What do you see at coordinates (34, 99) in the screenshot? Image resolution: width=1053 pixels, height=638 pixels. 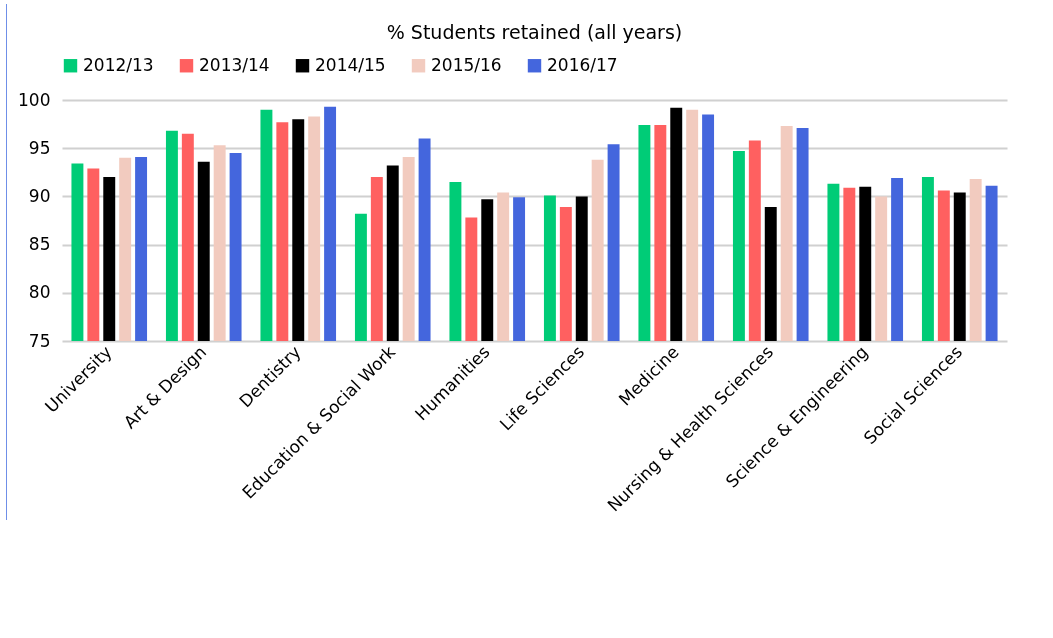 I see `y-tick-label: 100` at bounding box center [34, 99].